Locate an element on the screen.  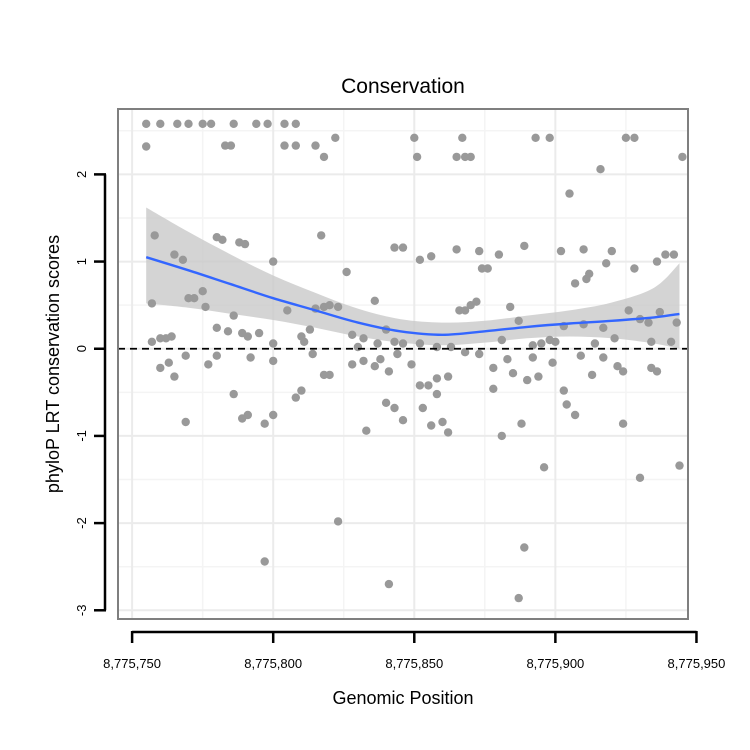
confidence-band is located at coordinates (413, 278).